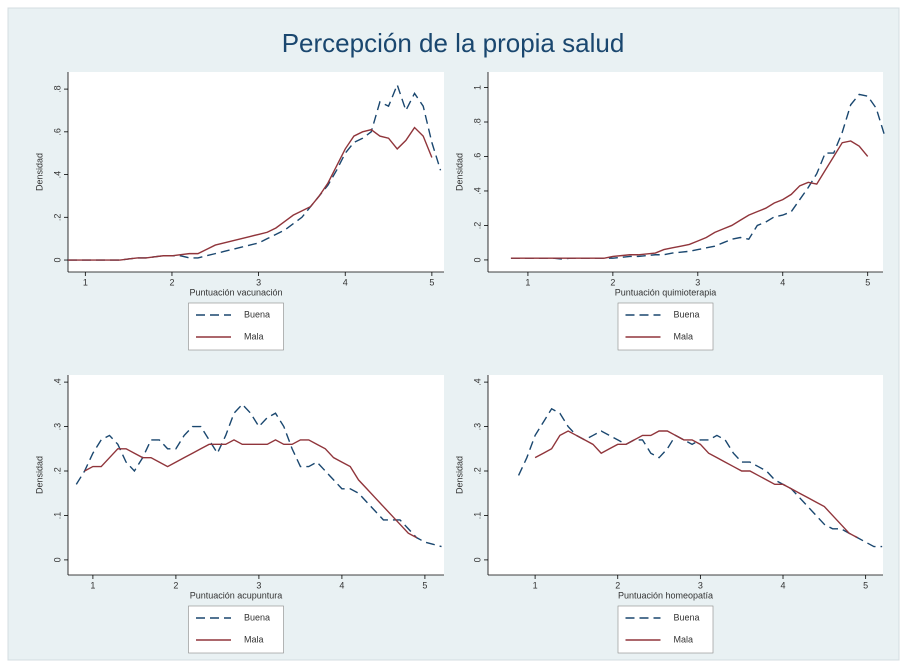 Image resolution: width=907 pixels, height=668 pixels. What do you see at coordinates (477, 87) in the screenshot?
I see `y-tick-label: 1` at bounding box center [477, 87].